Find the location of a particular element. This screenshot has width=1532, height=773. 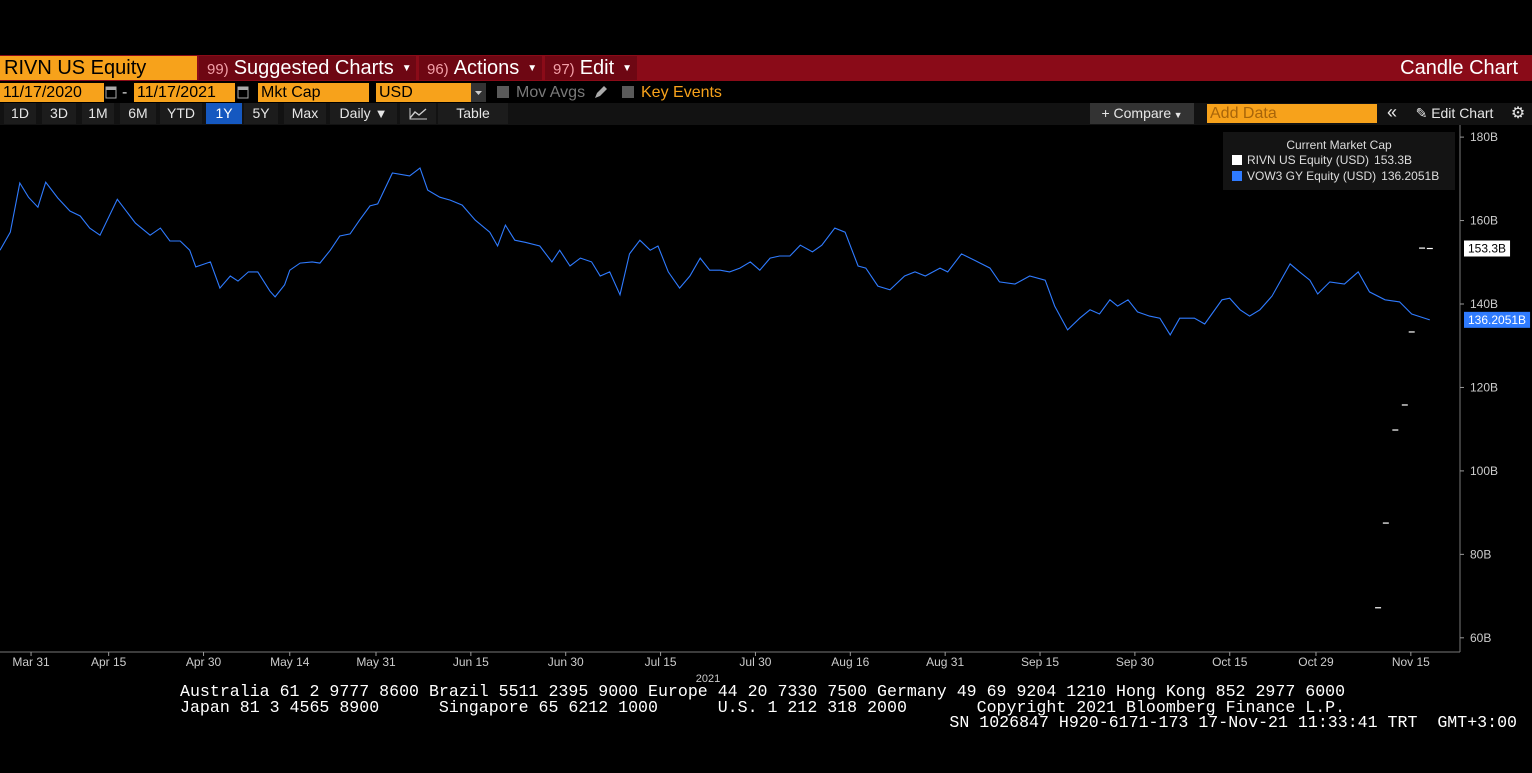

field-input: Mkt Cap is located at coordinates (313, 92).